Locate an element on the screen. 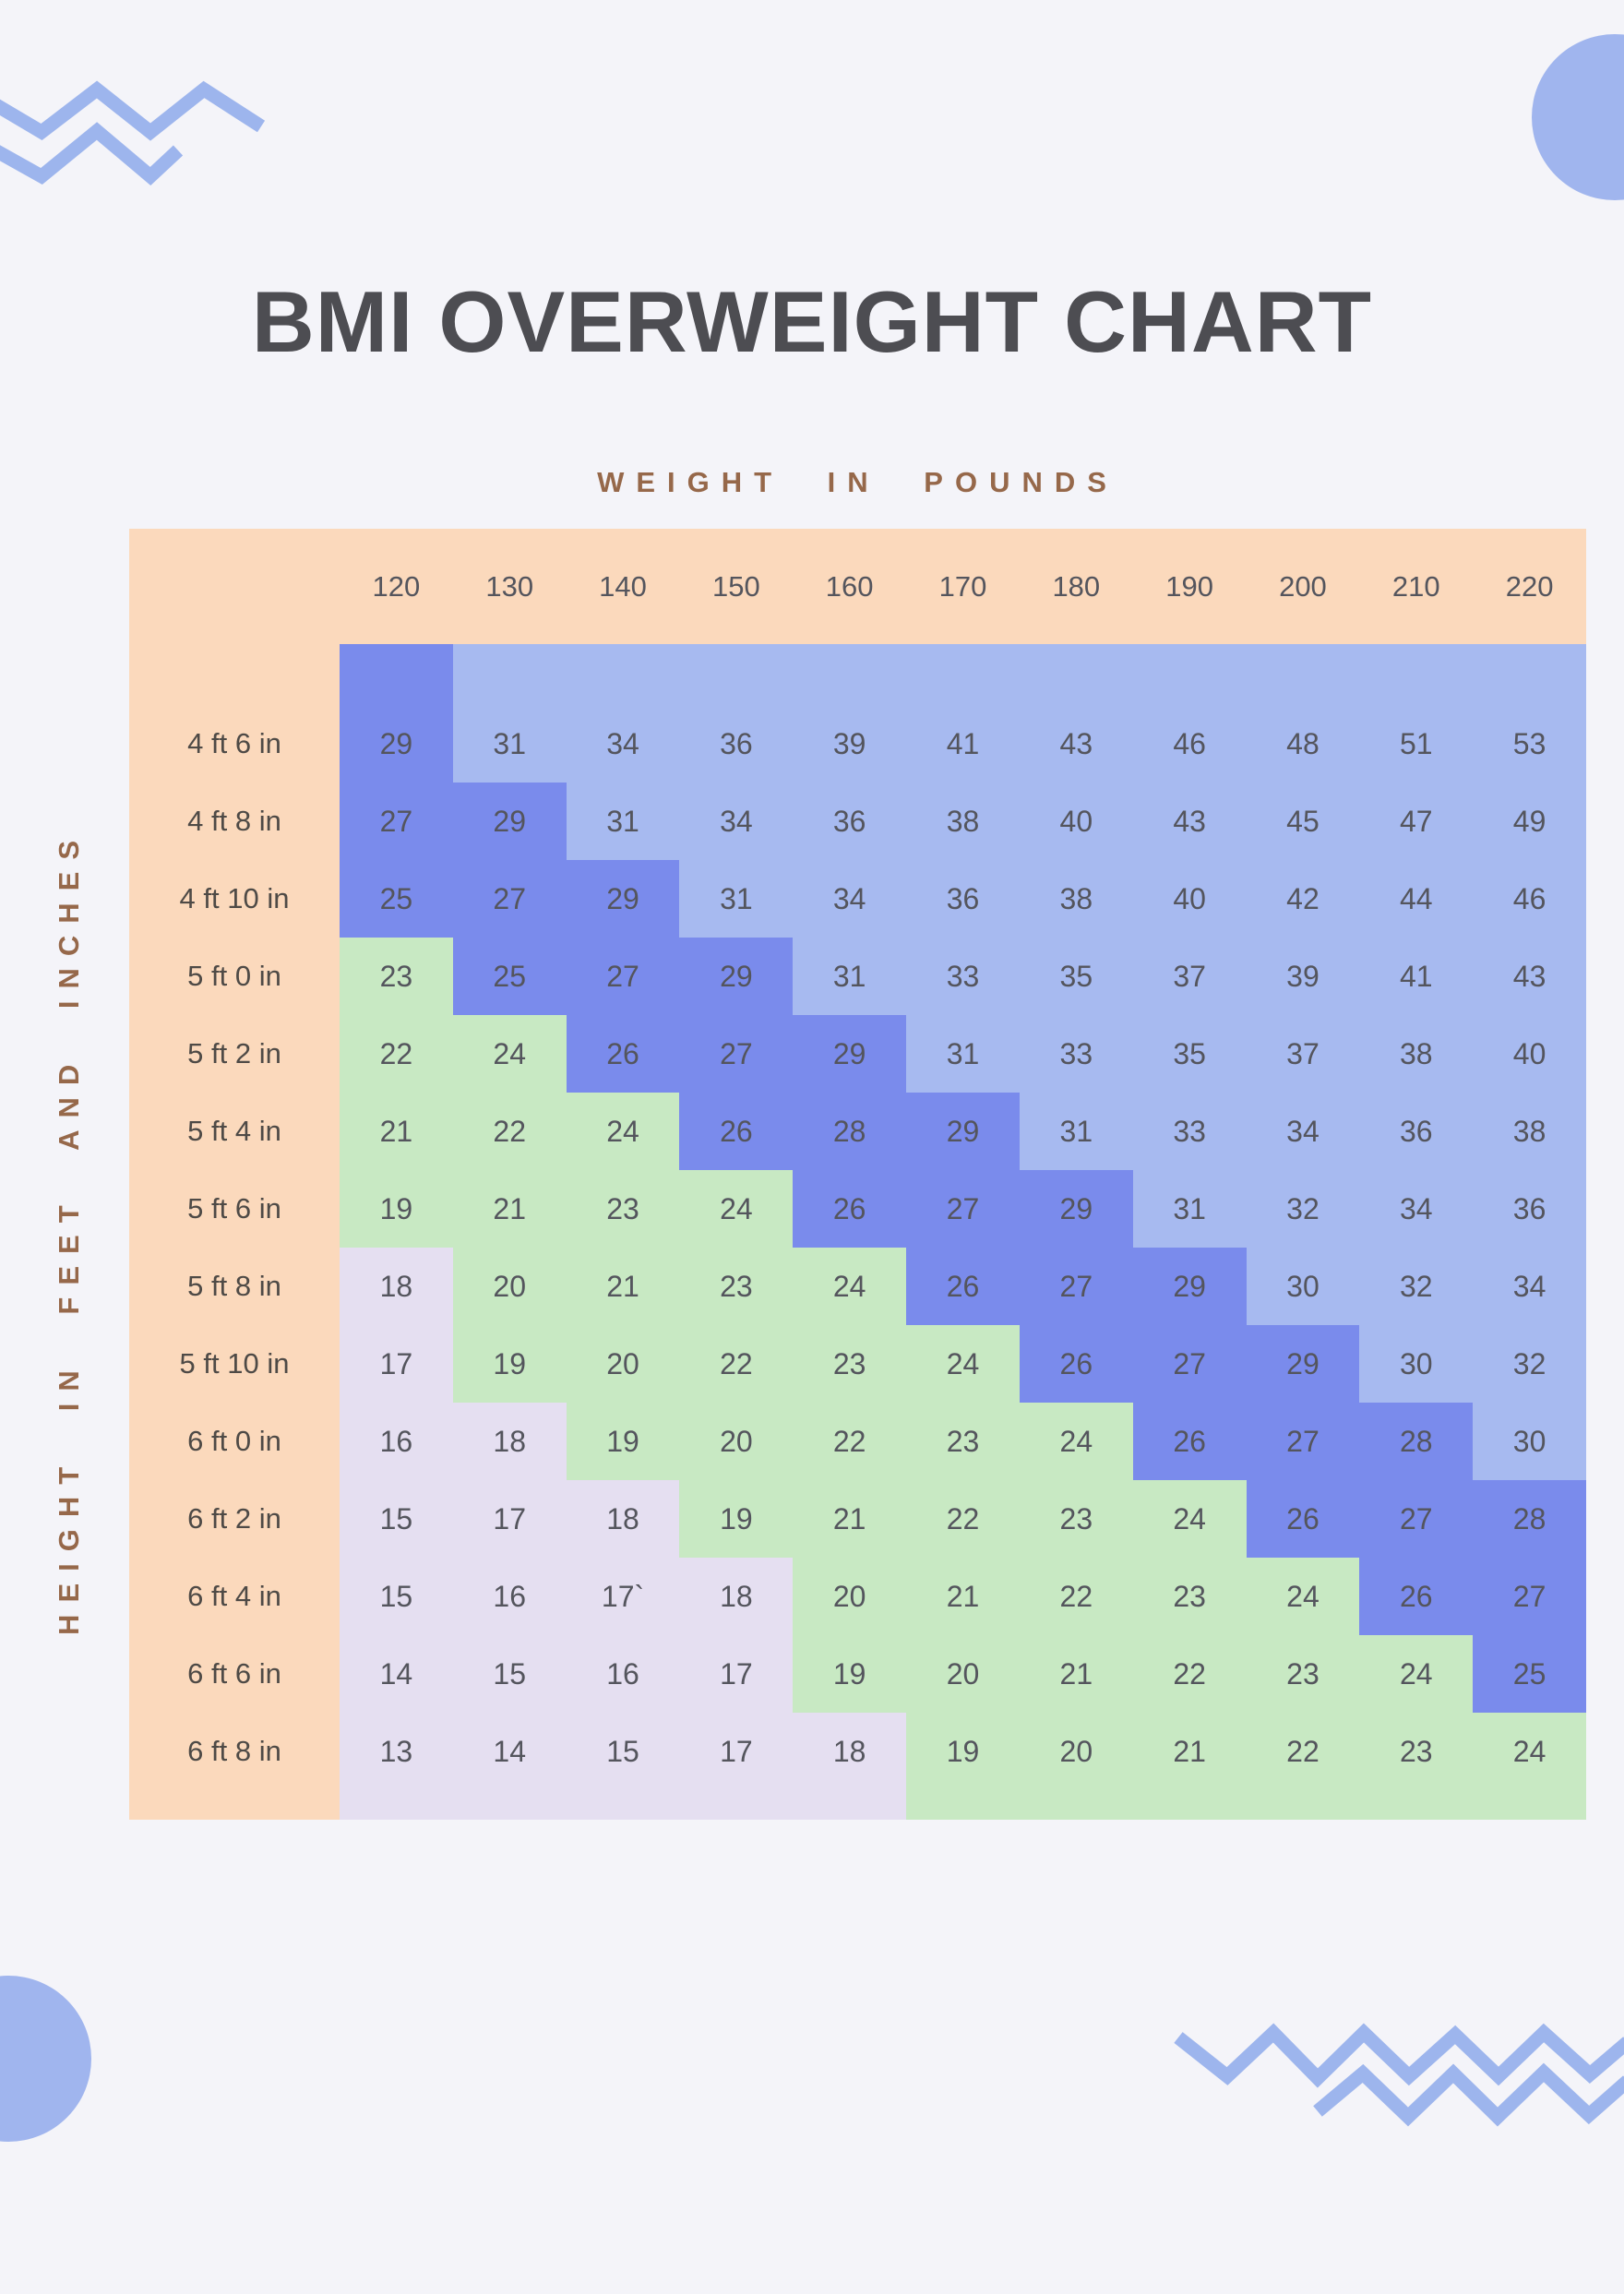 Image resolution: width=1624 pixels, height=2294 pixels. bmi-cell: 47 is located at coordinates (1416, 821).